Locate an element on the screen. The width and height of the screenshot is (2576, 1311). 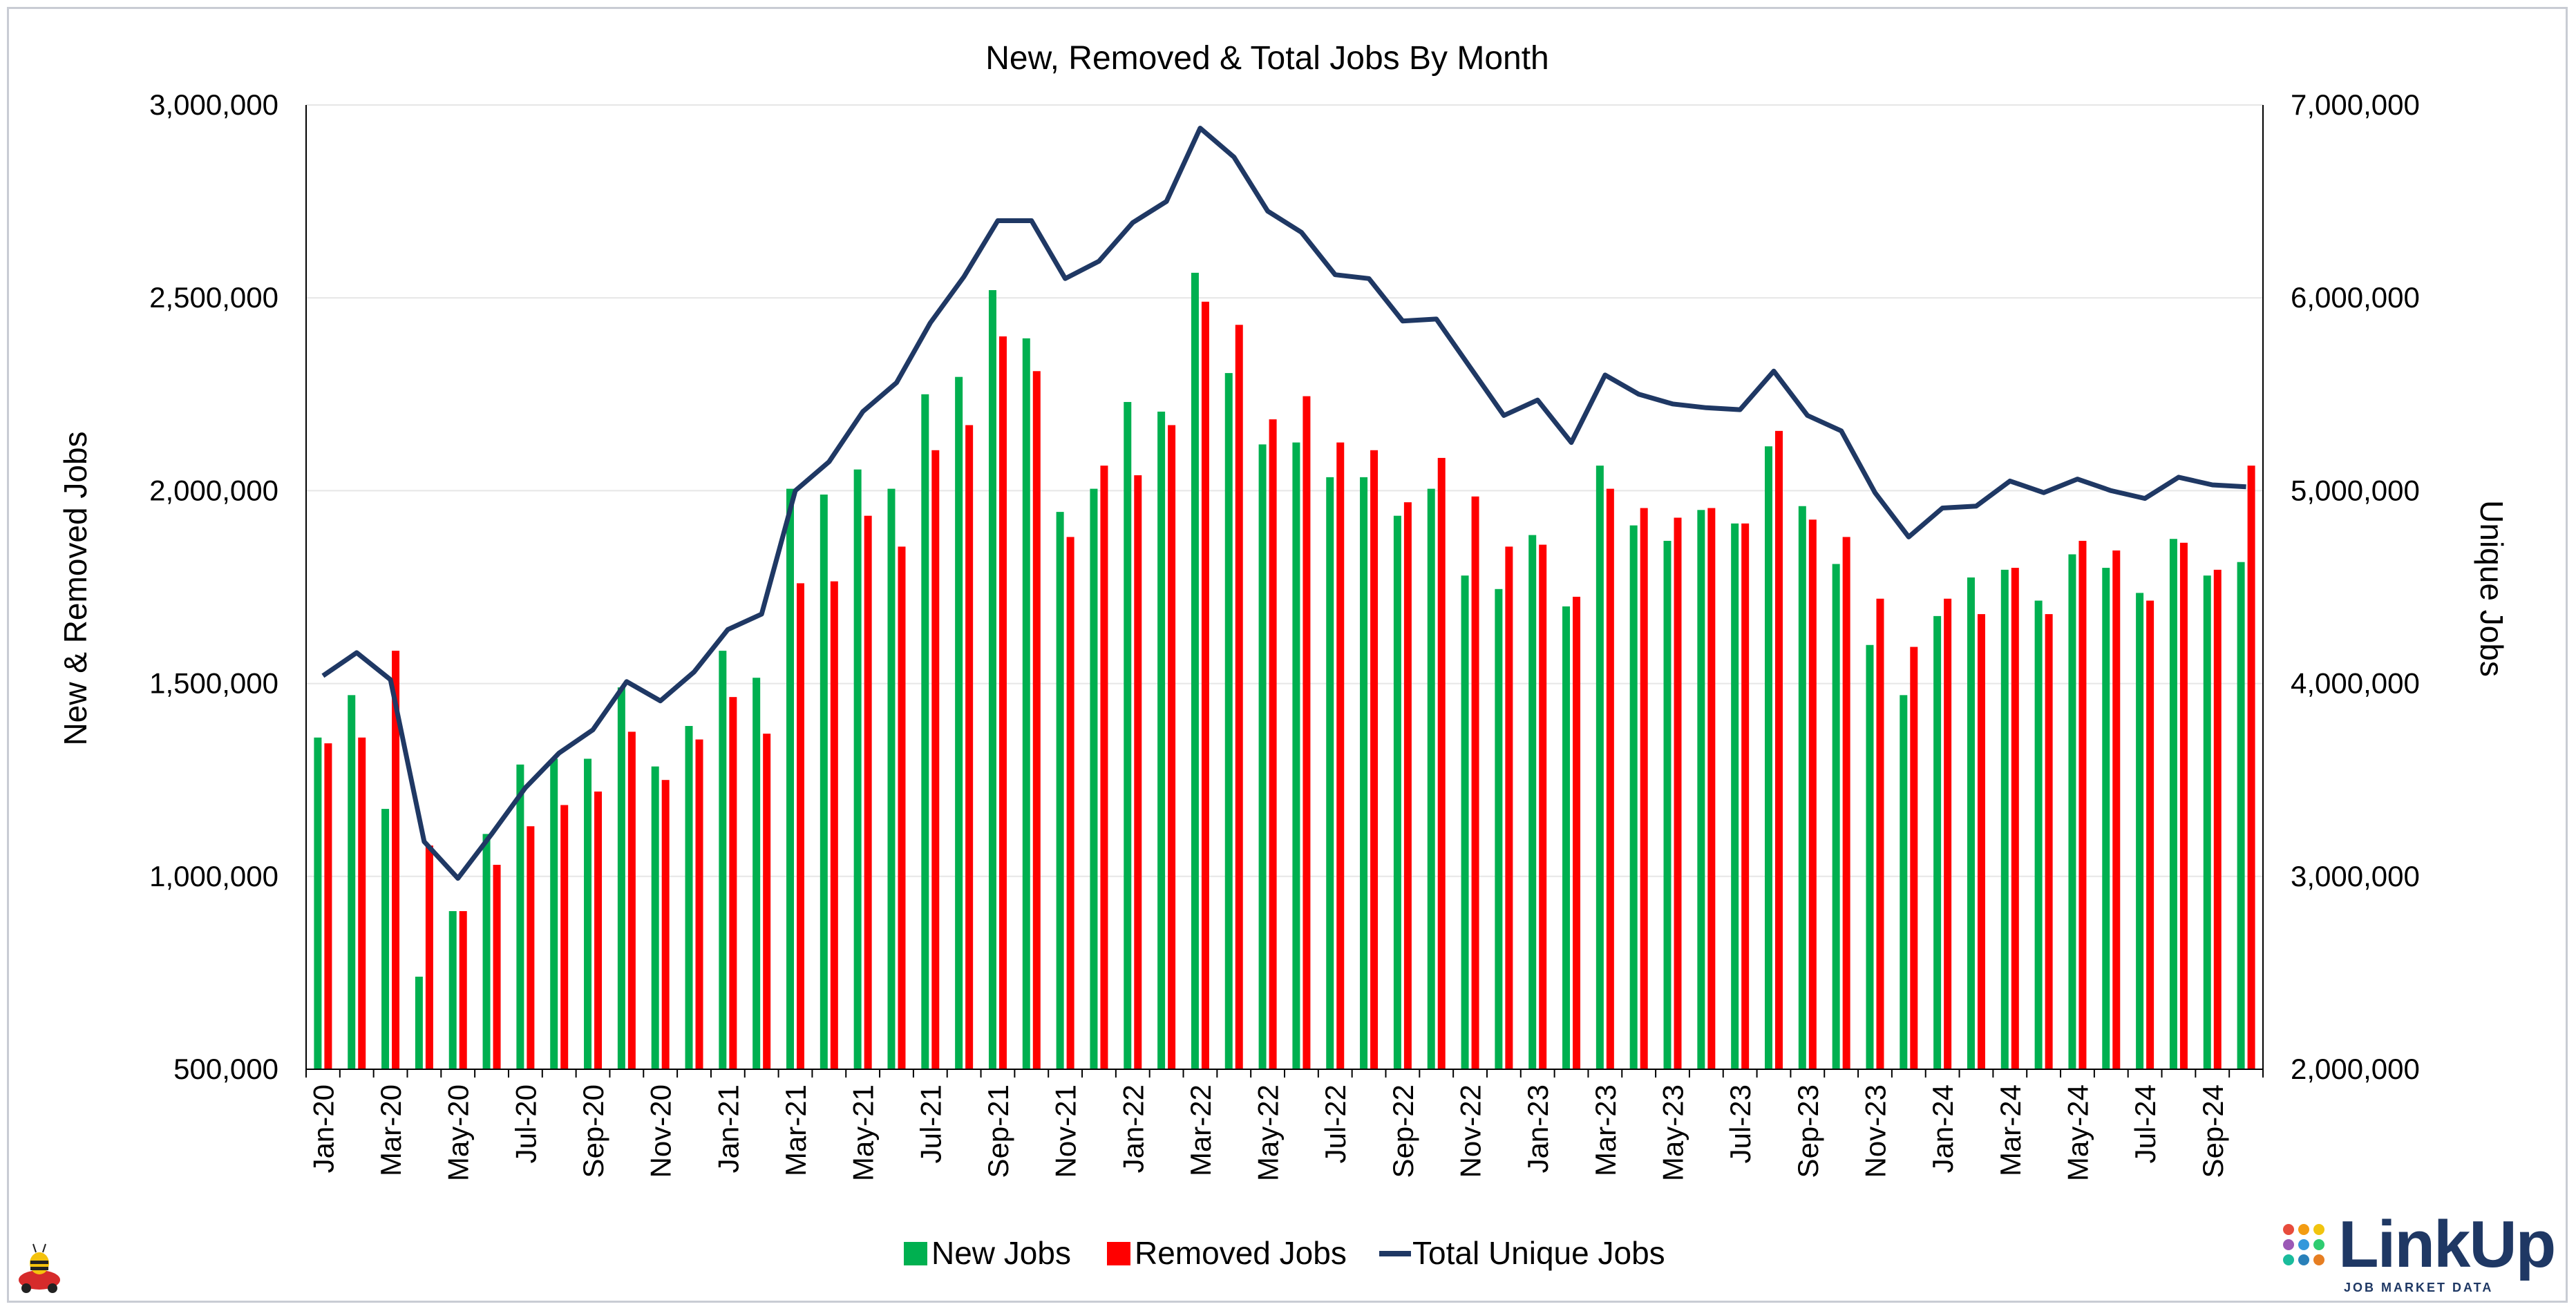
logo-wordmark: LinkUp is located at coordinates (2447, 1244).